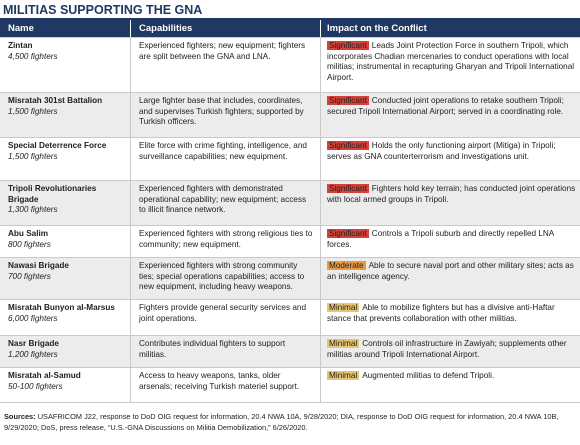 The width and height of the screenshot is (580, 445). I want to click on header-row: Name Capabilities Impact on the Conflict, so click(290, 29).